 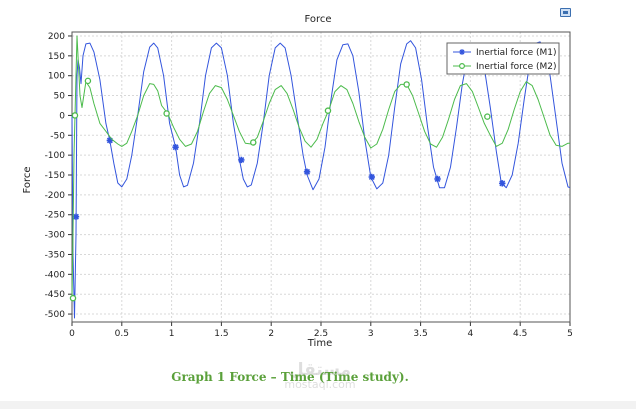 I want to click on x-axis-label: Time, so click(x=319, y=343).